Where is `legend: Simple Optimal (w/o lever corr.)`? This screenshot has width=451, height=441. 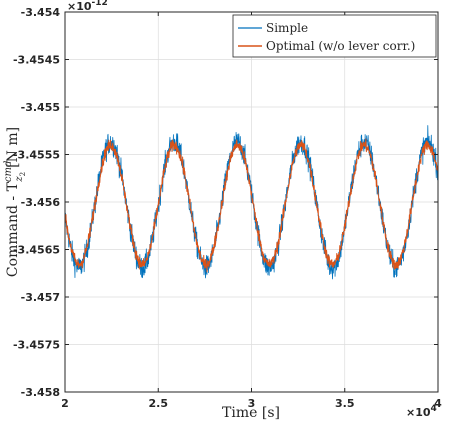 legend: Simple Optimal (w/o lever corr.) is located at coordinates (334, 36).